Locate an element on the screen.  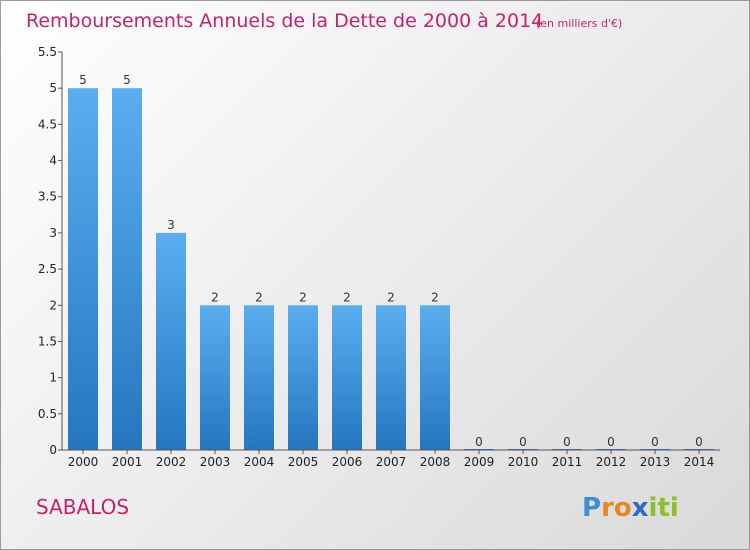
x-tick-label: 2000 is located at coordinates (83, 462).